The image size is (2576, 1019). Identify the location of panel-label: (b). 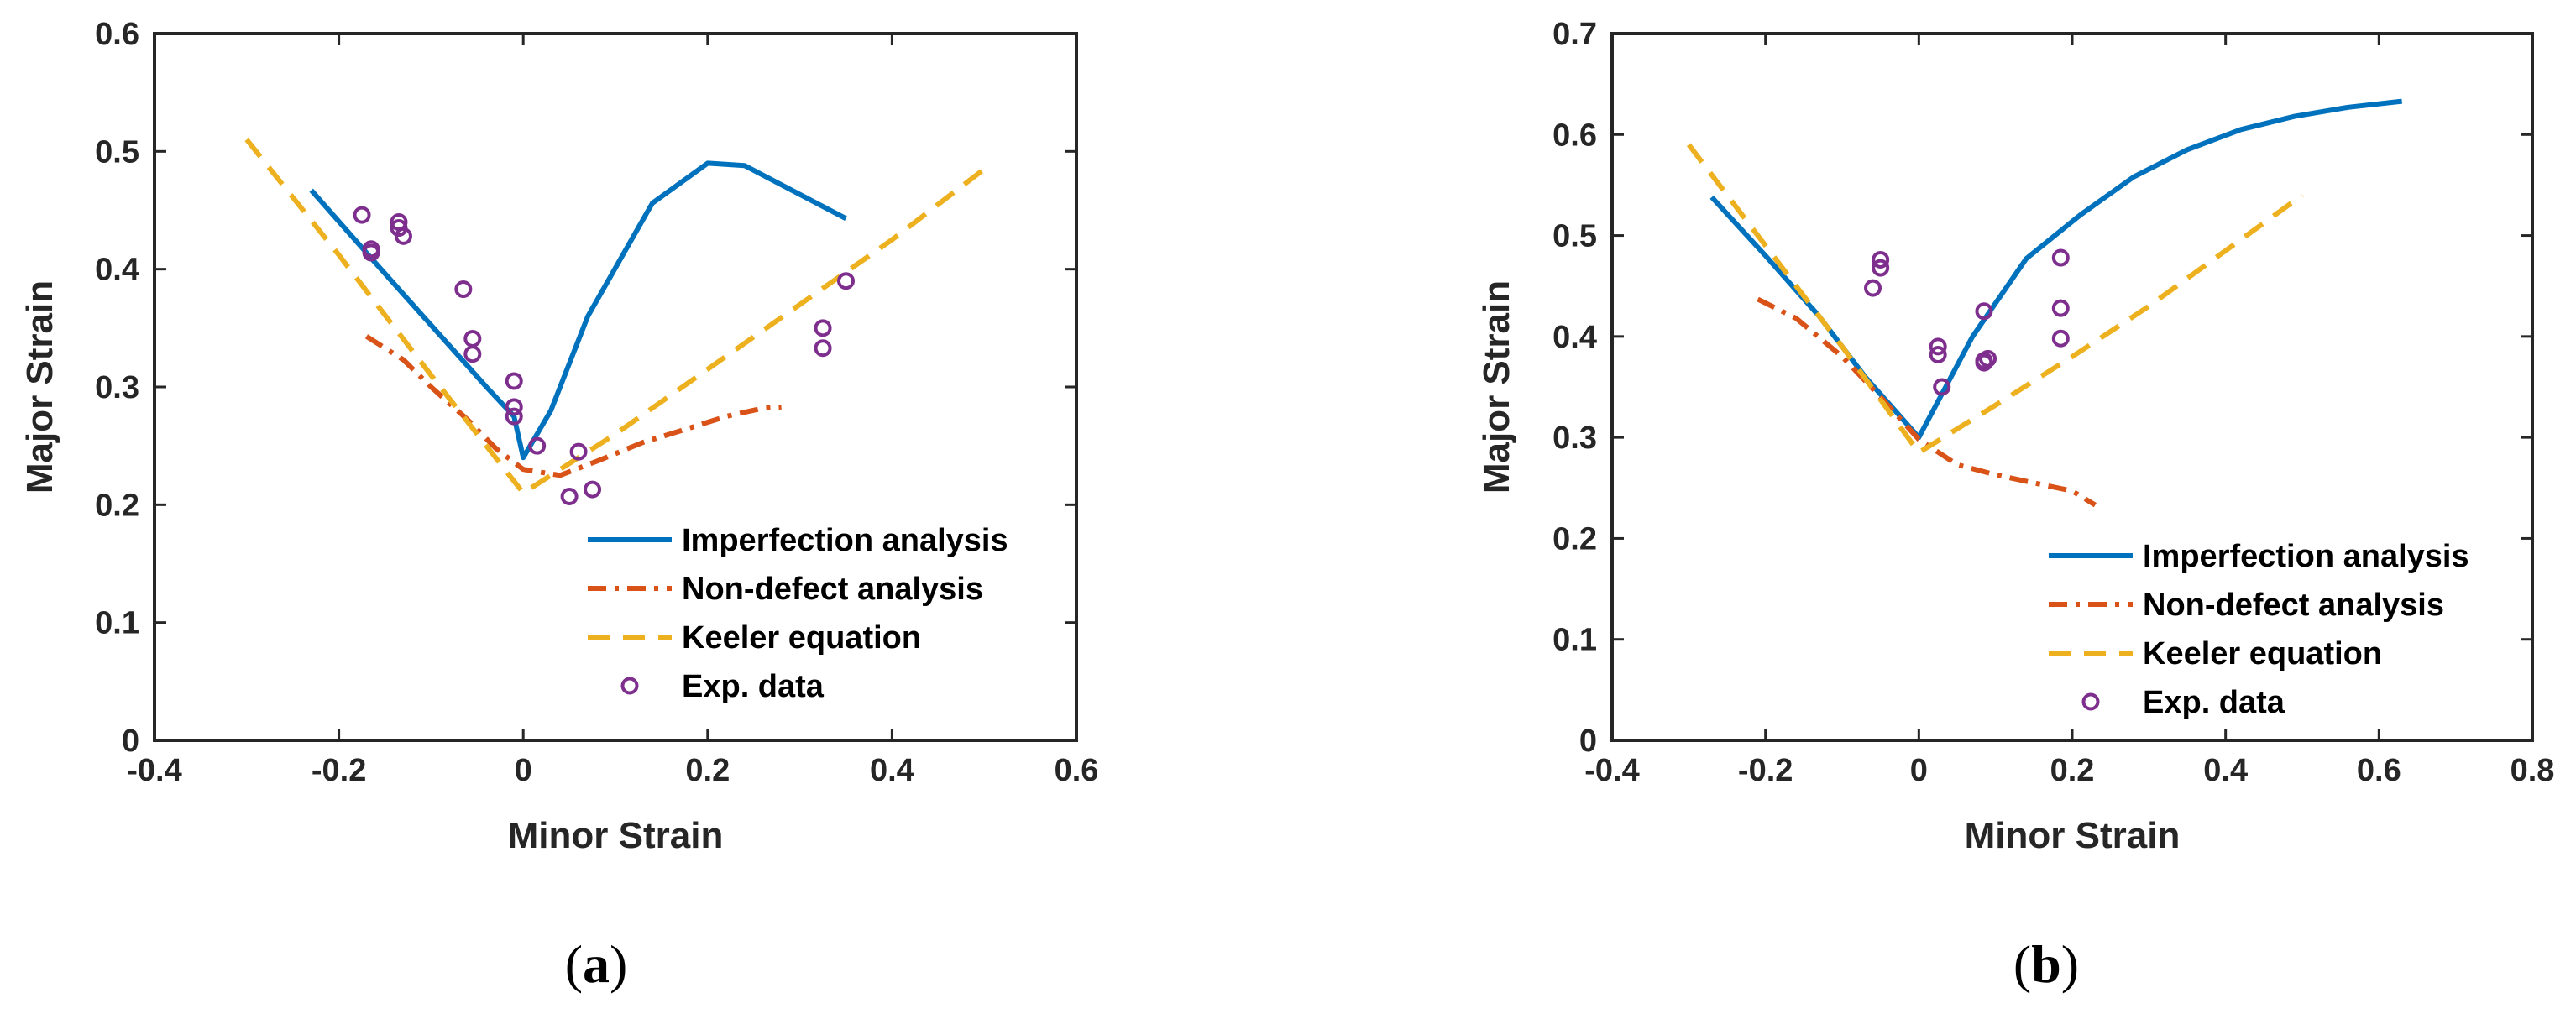
(2046, 964).